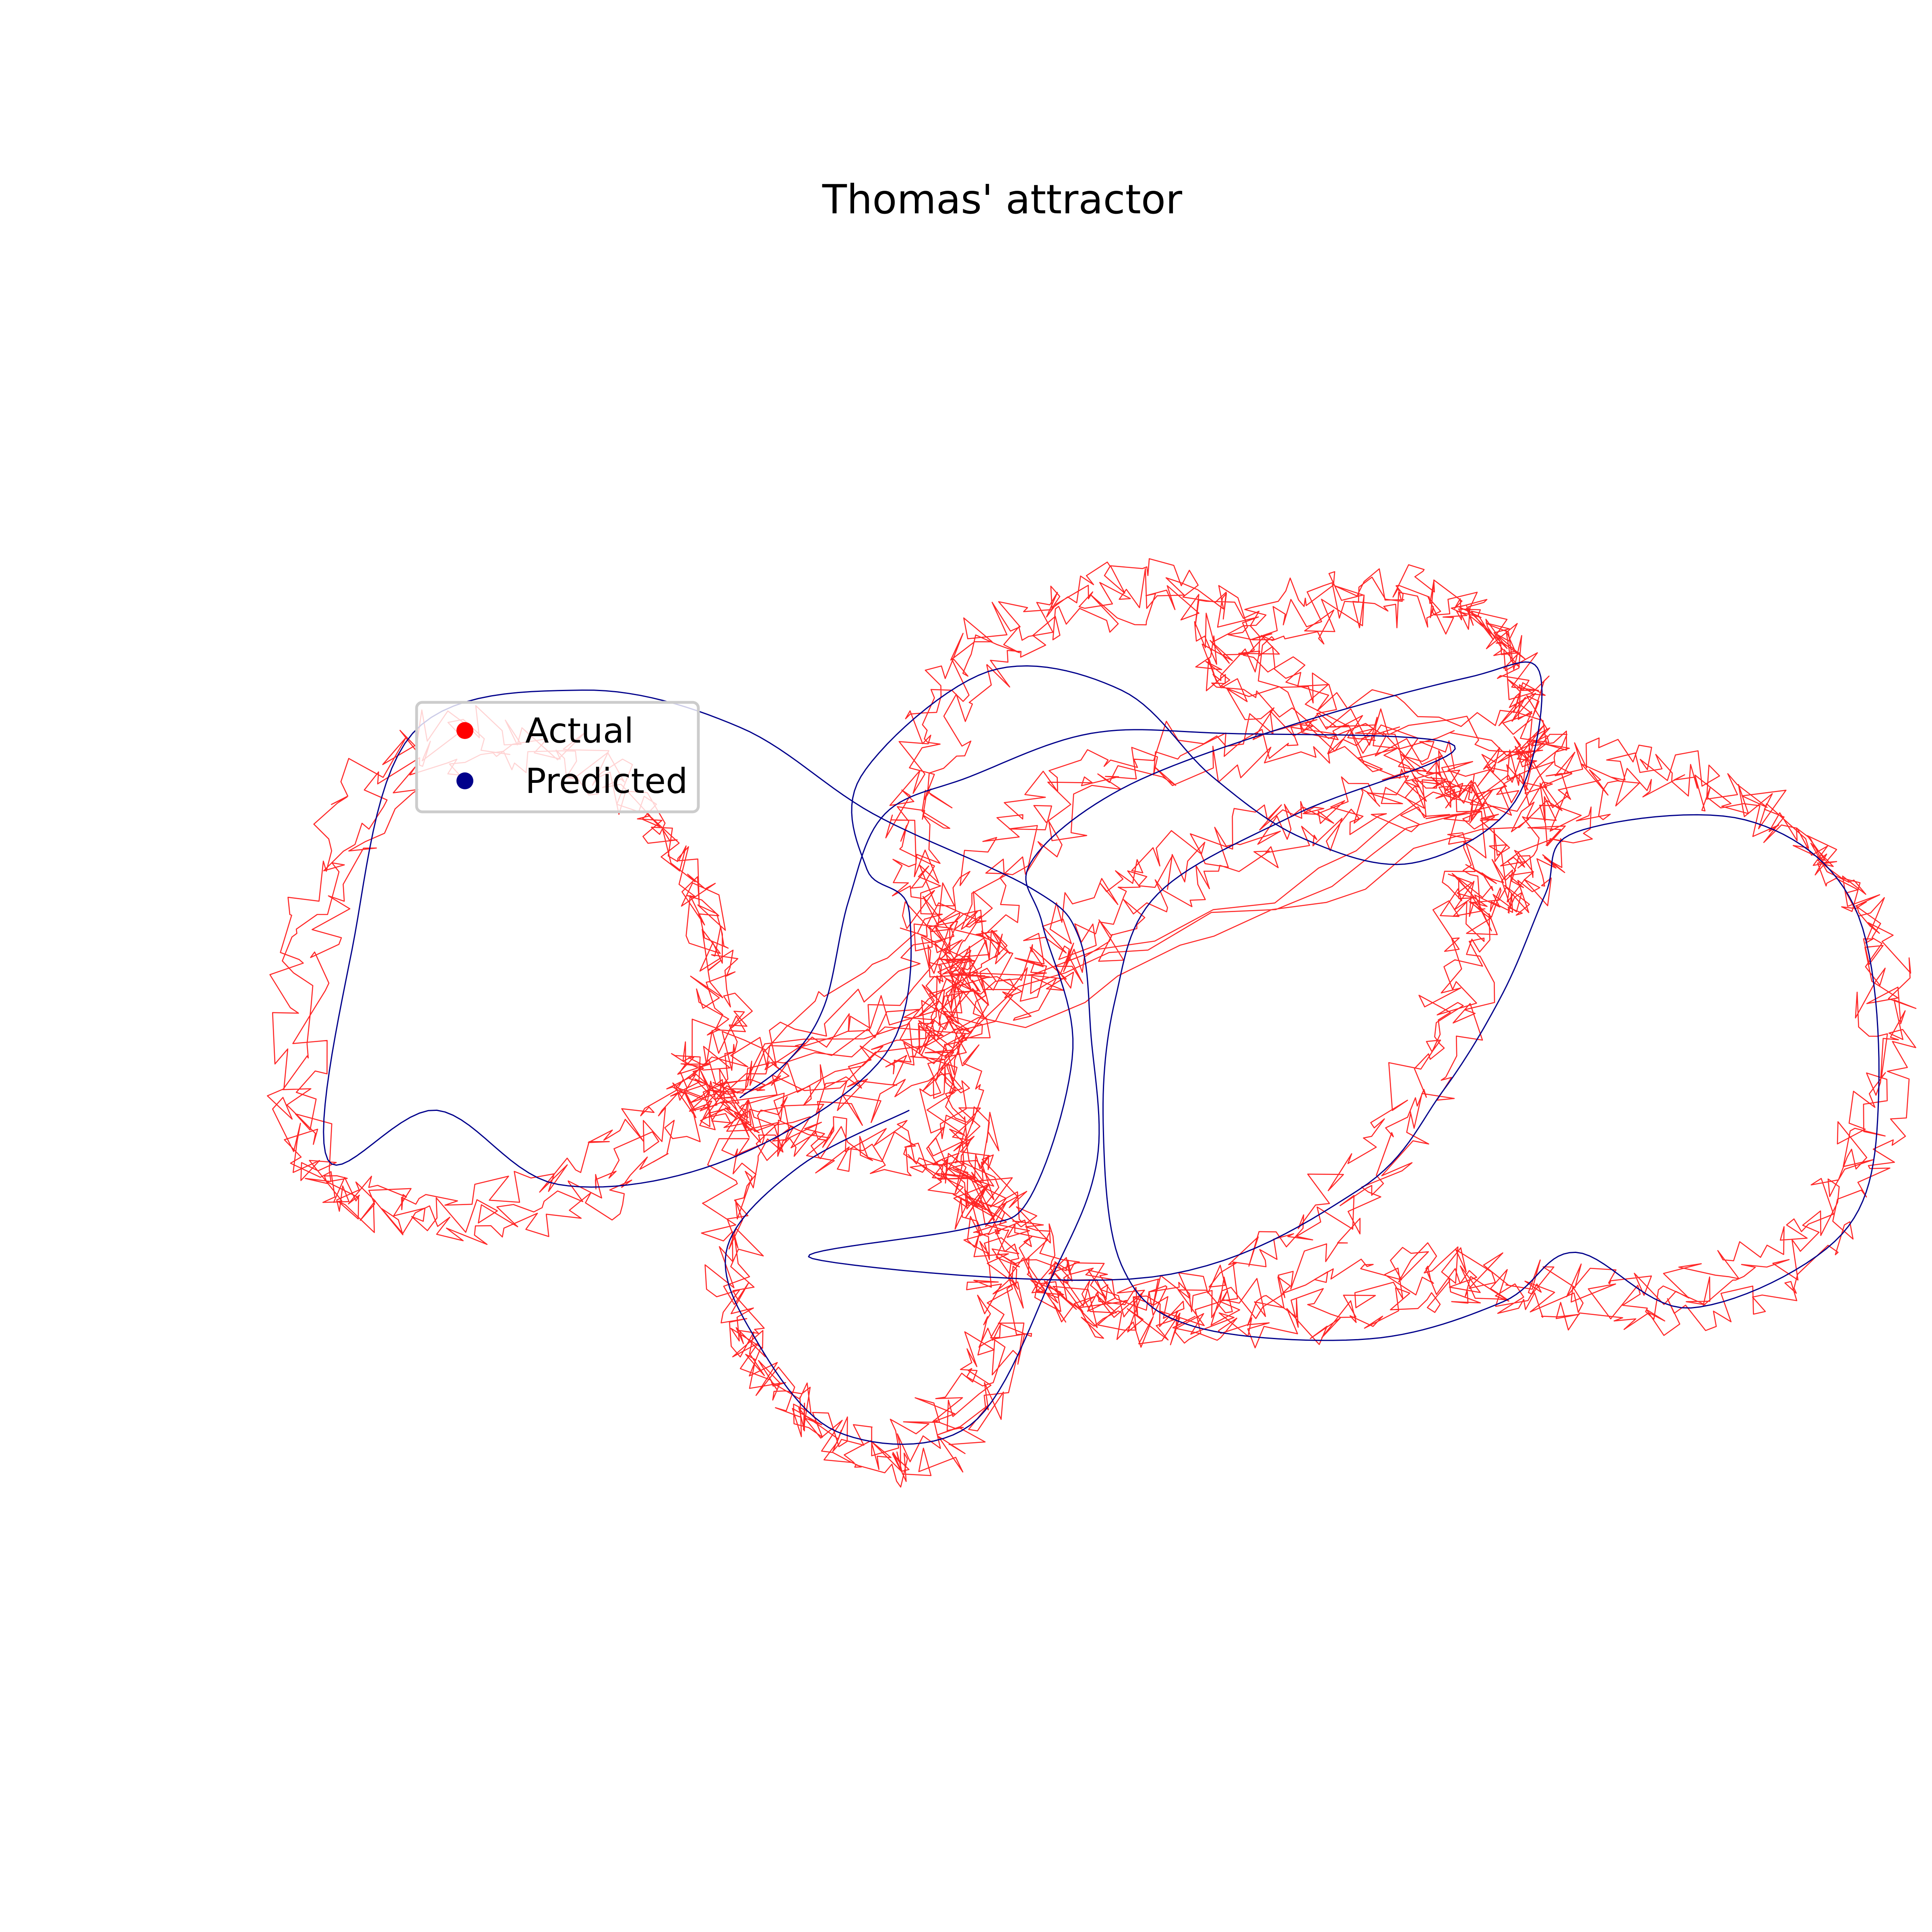 This screenshot has width=1932, height=1932. What do you see at coordinates (606, 781) in the screenshot?
I see `legend-label-predicted: Predicted` at bounding box center [606, 781].